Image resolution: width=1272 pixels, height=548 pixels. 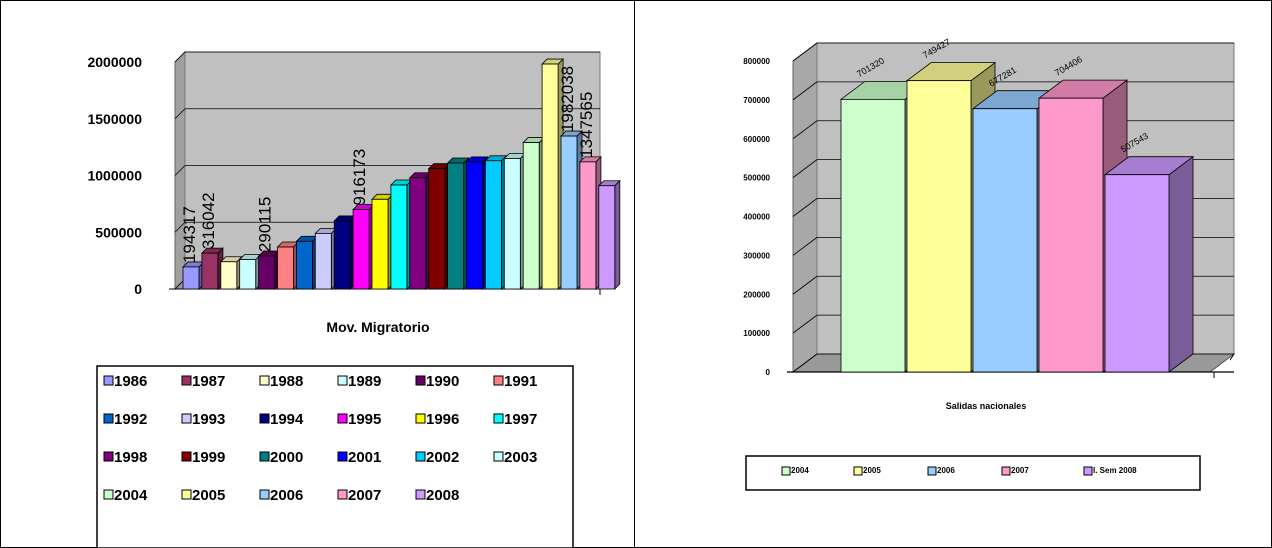 I want to click on data-label: 1982038, so click(x=567, y=99).